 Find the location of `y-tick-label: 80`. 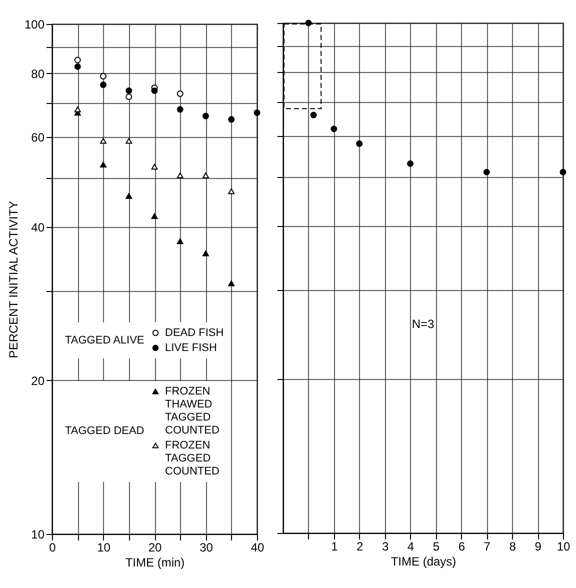

y-tick-label: 80 is located at coordinates (38, 73).